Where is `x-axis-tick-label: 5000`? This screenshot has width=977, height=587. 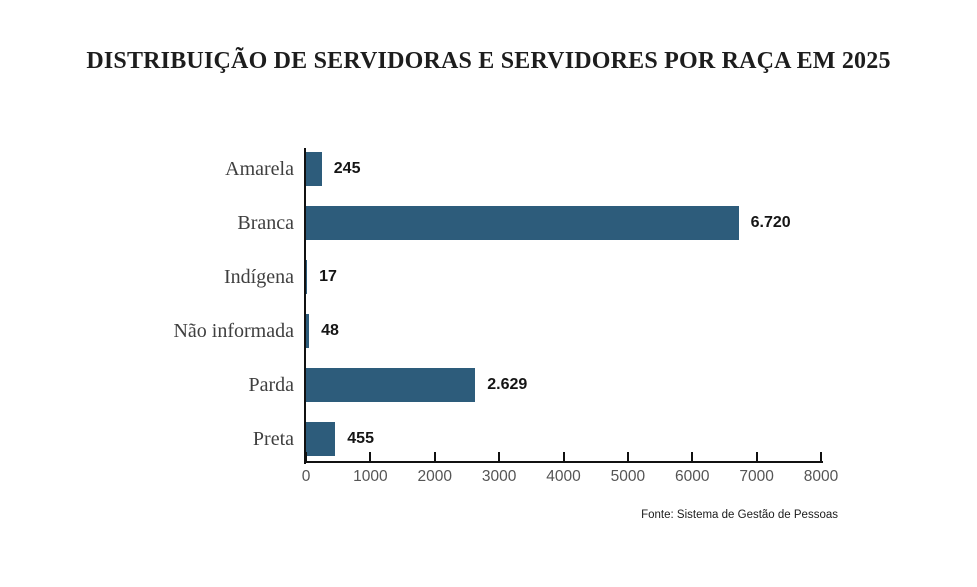
x-axis-tick-label: 5000 is located at coordinates (628, 476).